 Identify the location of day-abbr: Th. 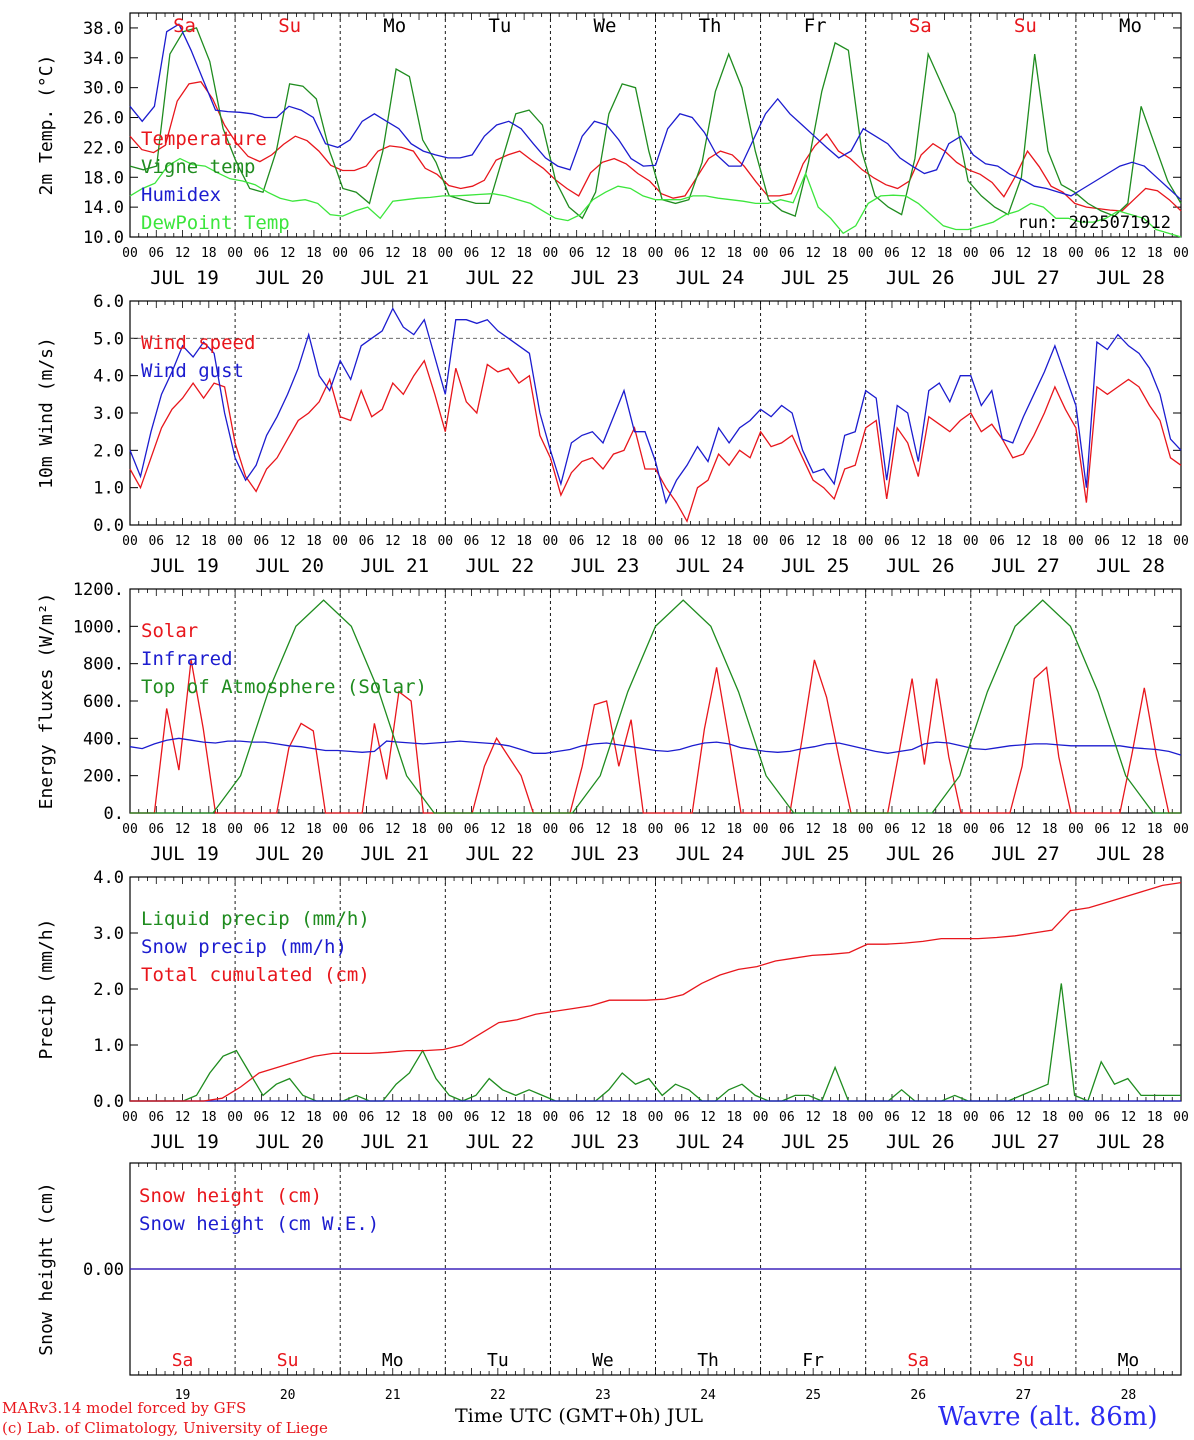
(710, 26).